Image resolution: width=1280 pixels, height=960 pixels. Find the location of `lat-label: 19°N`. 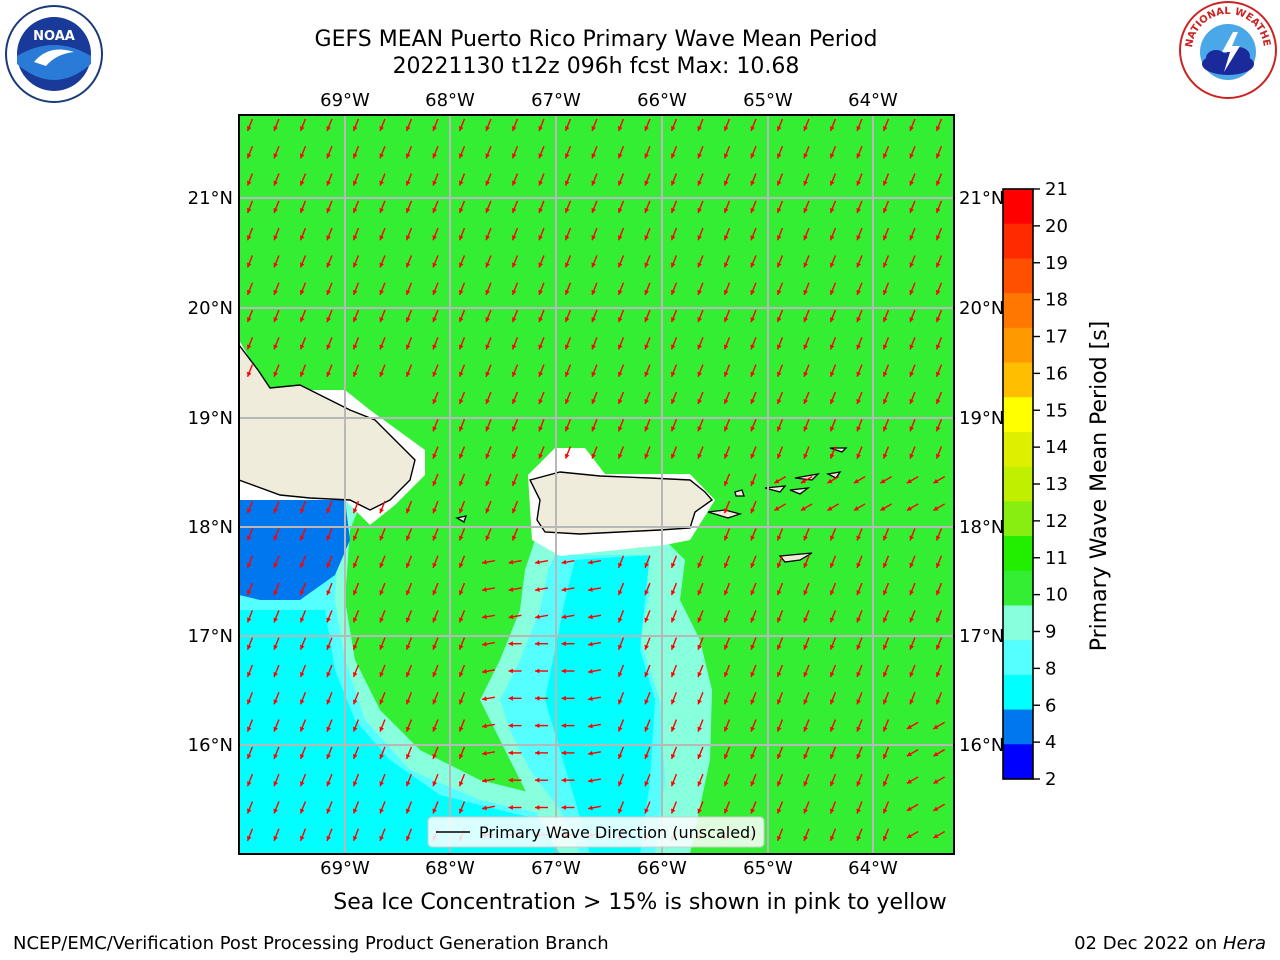

lat-label: 19°N is located at coordinates (981, 418).